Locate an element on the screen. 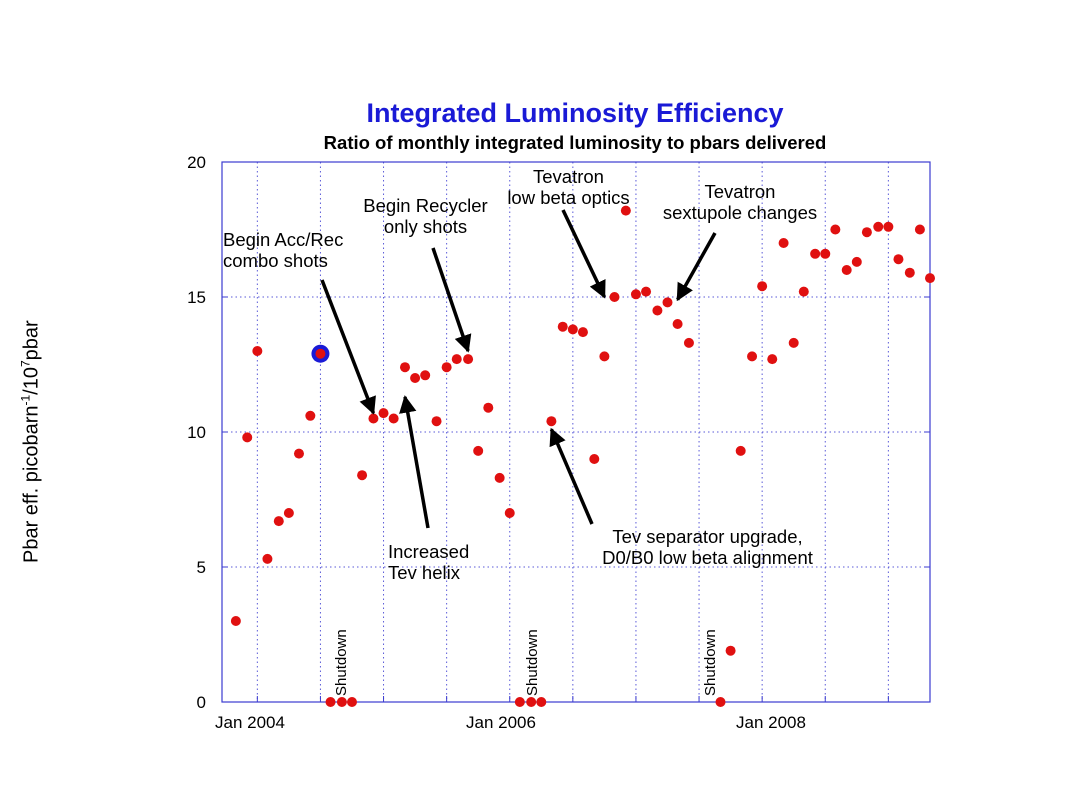 The width and height of the screenshot is (1080, 810). x-tick-label: Jan 2004 is located at coordinates (250, 722).